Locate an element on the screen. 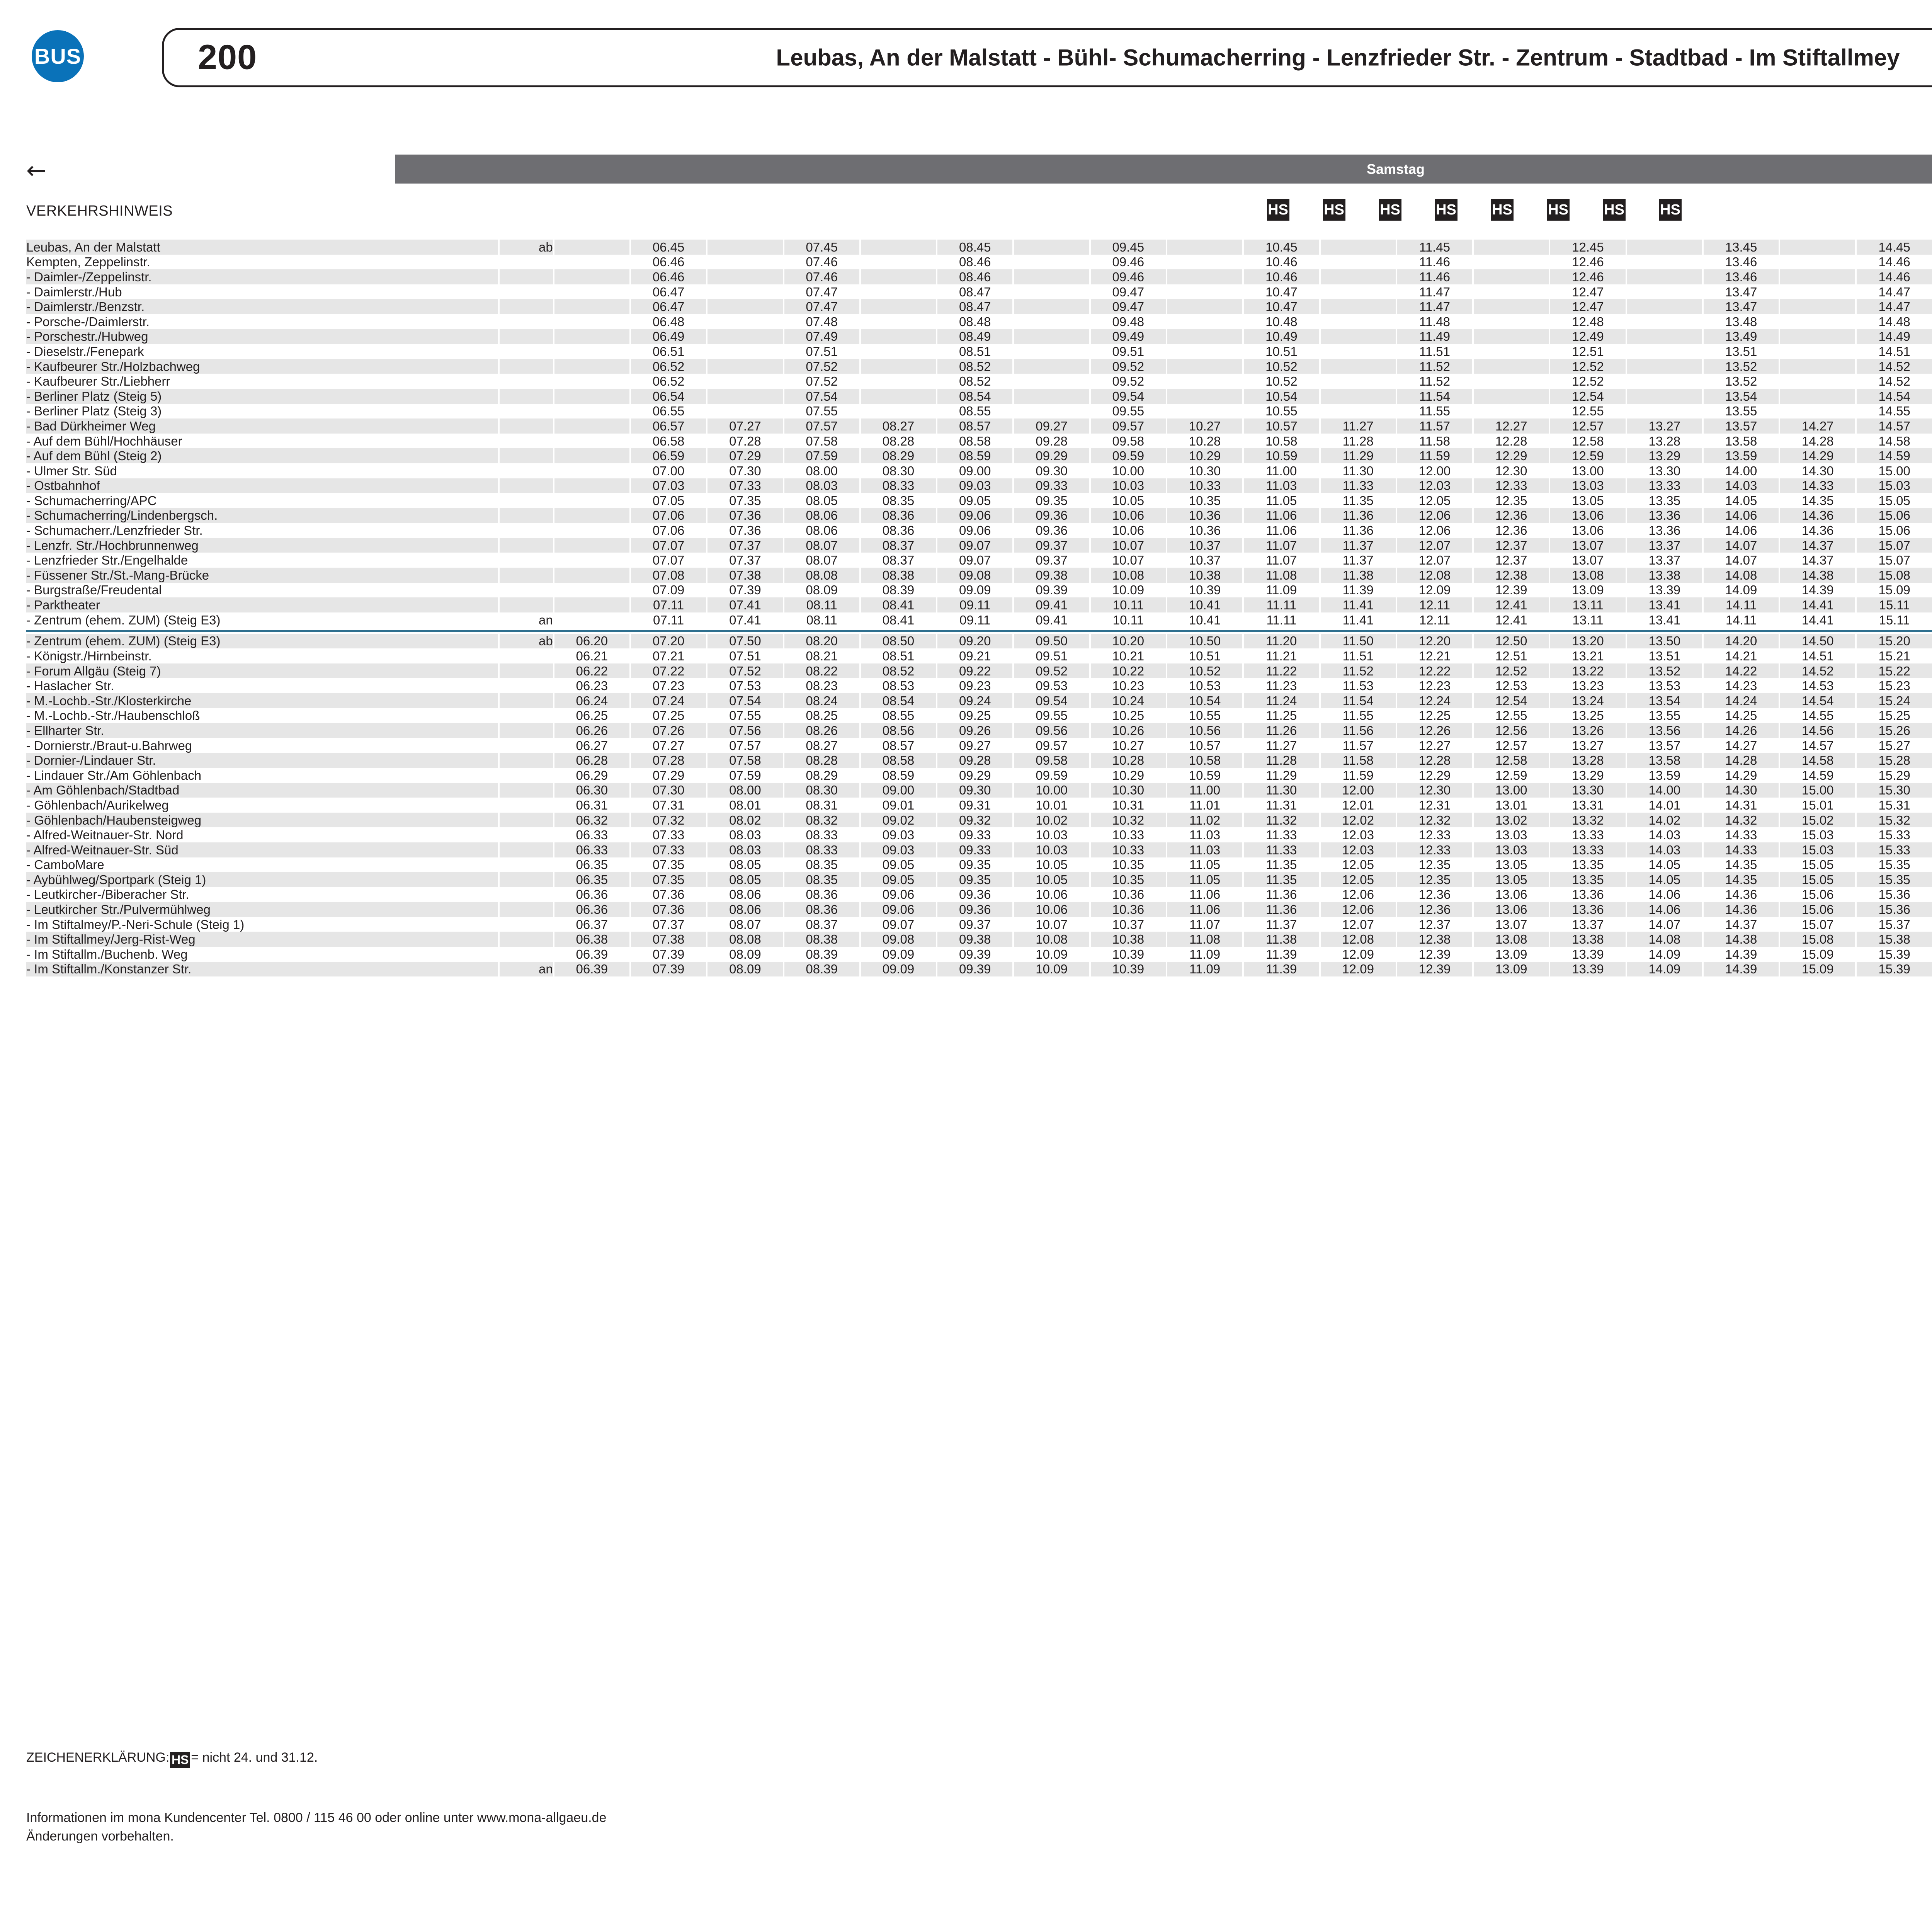 The width and height of the screenshot is (1932, 1929). departure-time-cell: 11.08 is located at coordinates (1205, 940).